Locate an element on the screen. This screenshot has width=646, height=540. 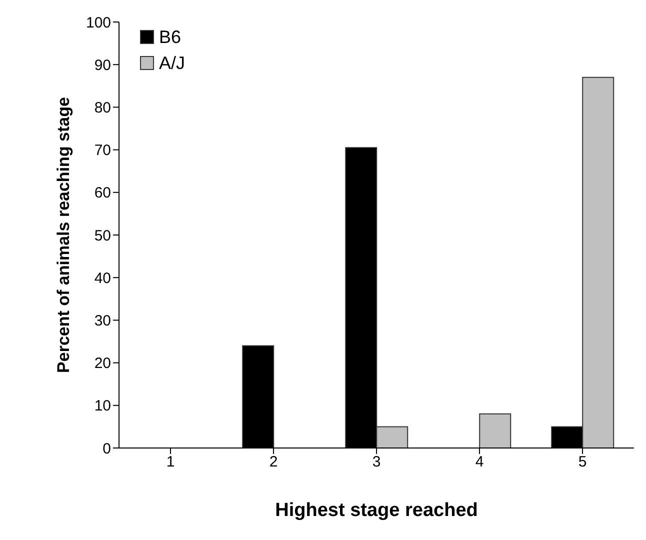
x-axis-title: Highest stage reached is located at coordinates (376, 510).